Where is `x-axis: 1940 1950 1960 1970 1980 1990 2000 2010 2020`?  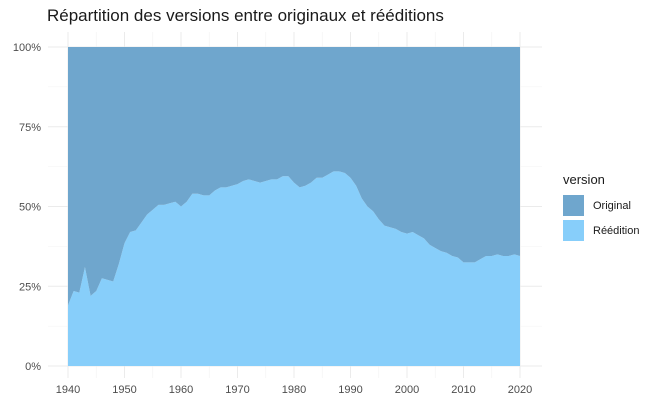
x-axis: 1940 1950 1960 1970 1980 1990 2000 2010 2020 is located at coordinates (294, 390).